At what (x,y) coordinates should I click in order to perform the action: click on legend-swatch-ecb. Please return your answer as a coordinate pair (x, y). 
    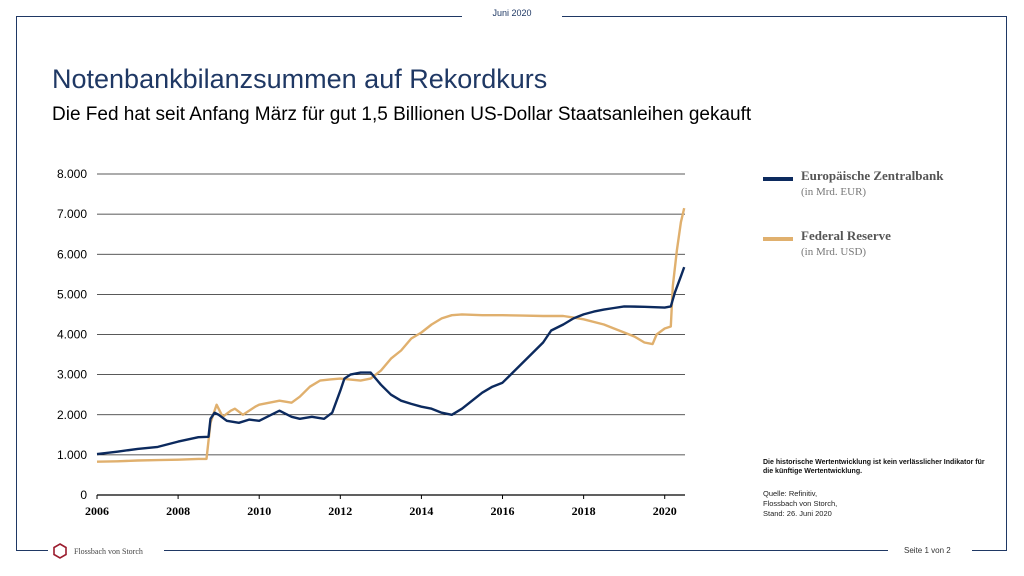
    Looking at the image, I should click on (778, 179).